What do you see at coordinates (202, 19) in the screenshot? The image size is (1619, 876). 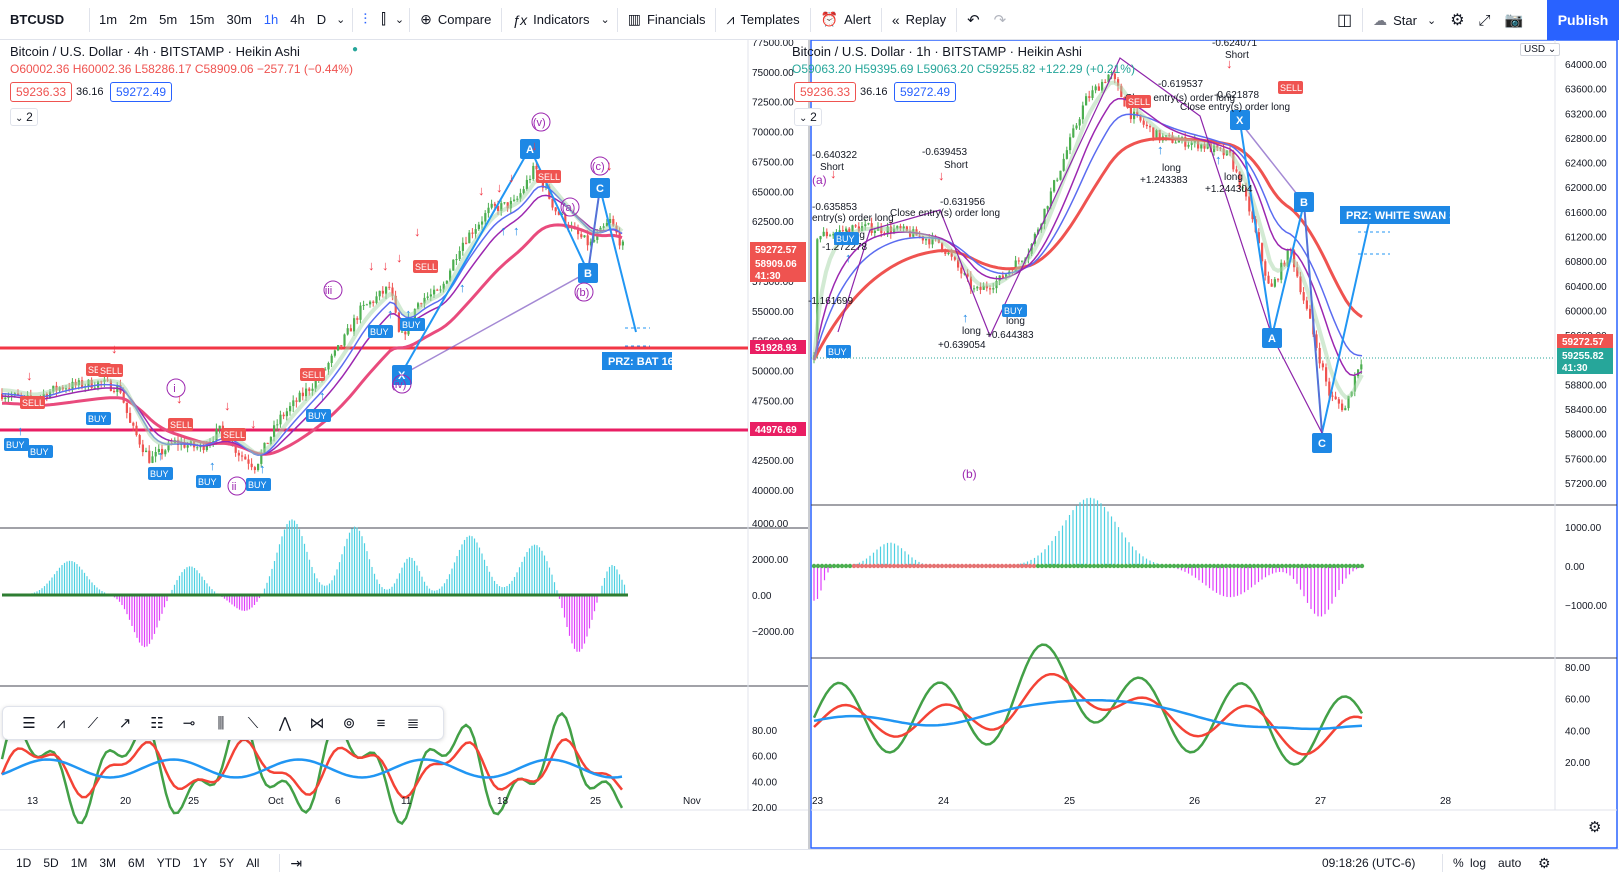 I see `interval-15m: 15m` at bounding box center [202, 19].